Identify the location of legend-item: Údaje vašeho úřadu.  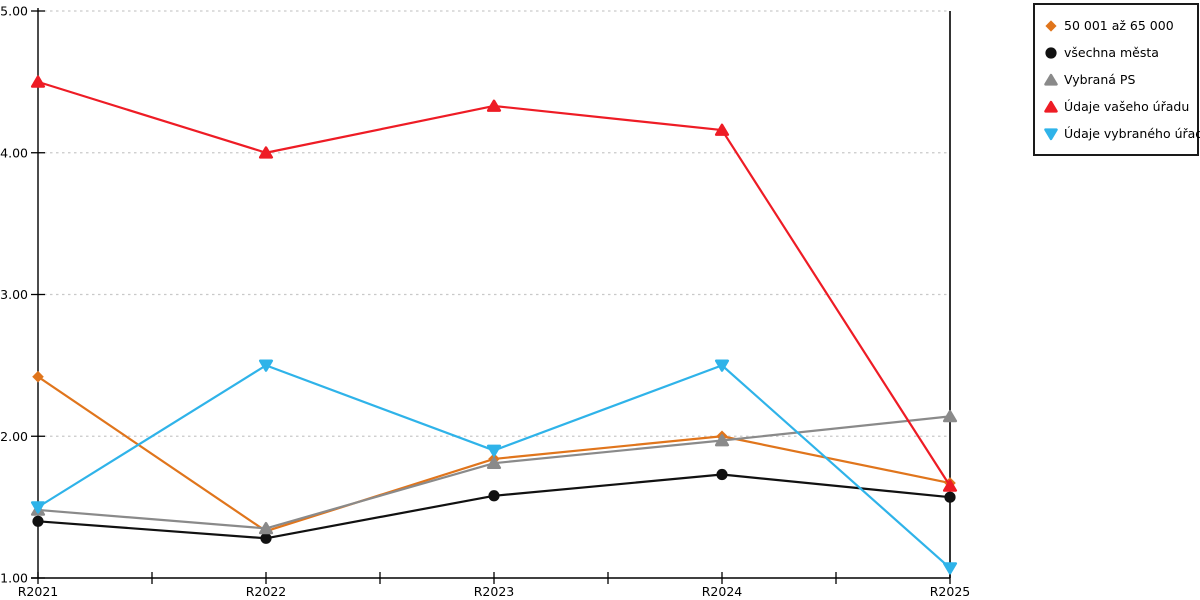
(1116, 106).